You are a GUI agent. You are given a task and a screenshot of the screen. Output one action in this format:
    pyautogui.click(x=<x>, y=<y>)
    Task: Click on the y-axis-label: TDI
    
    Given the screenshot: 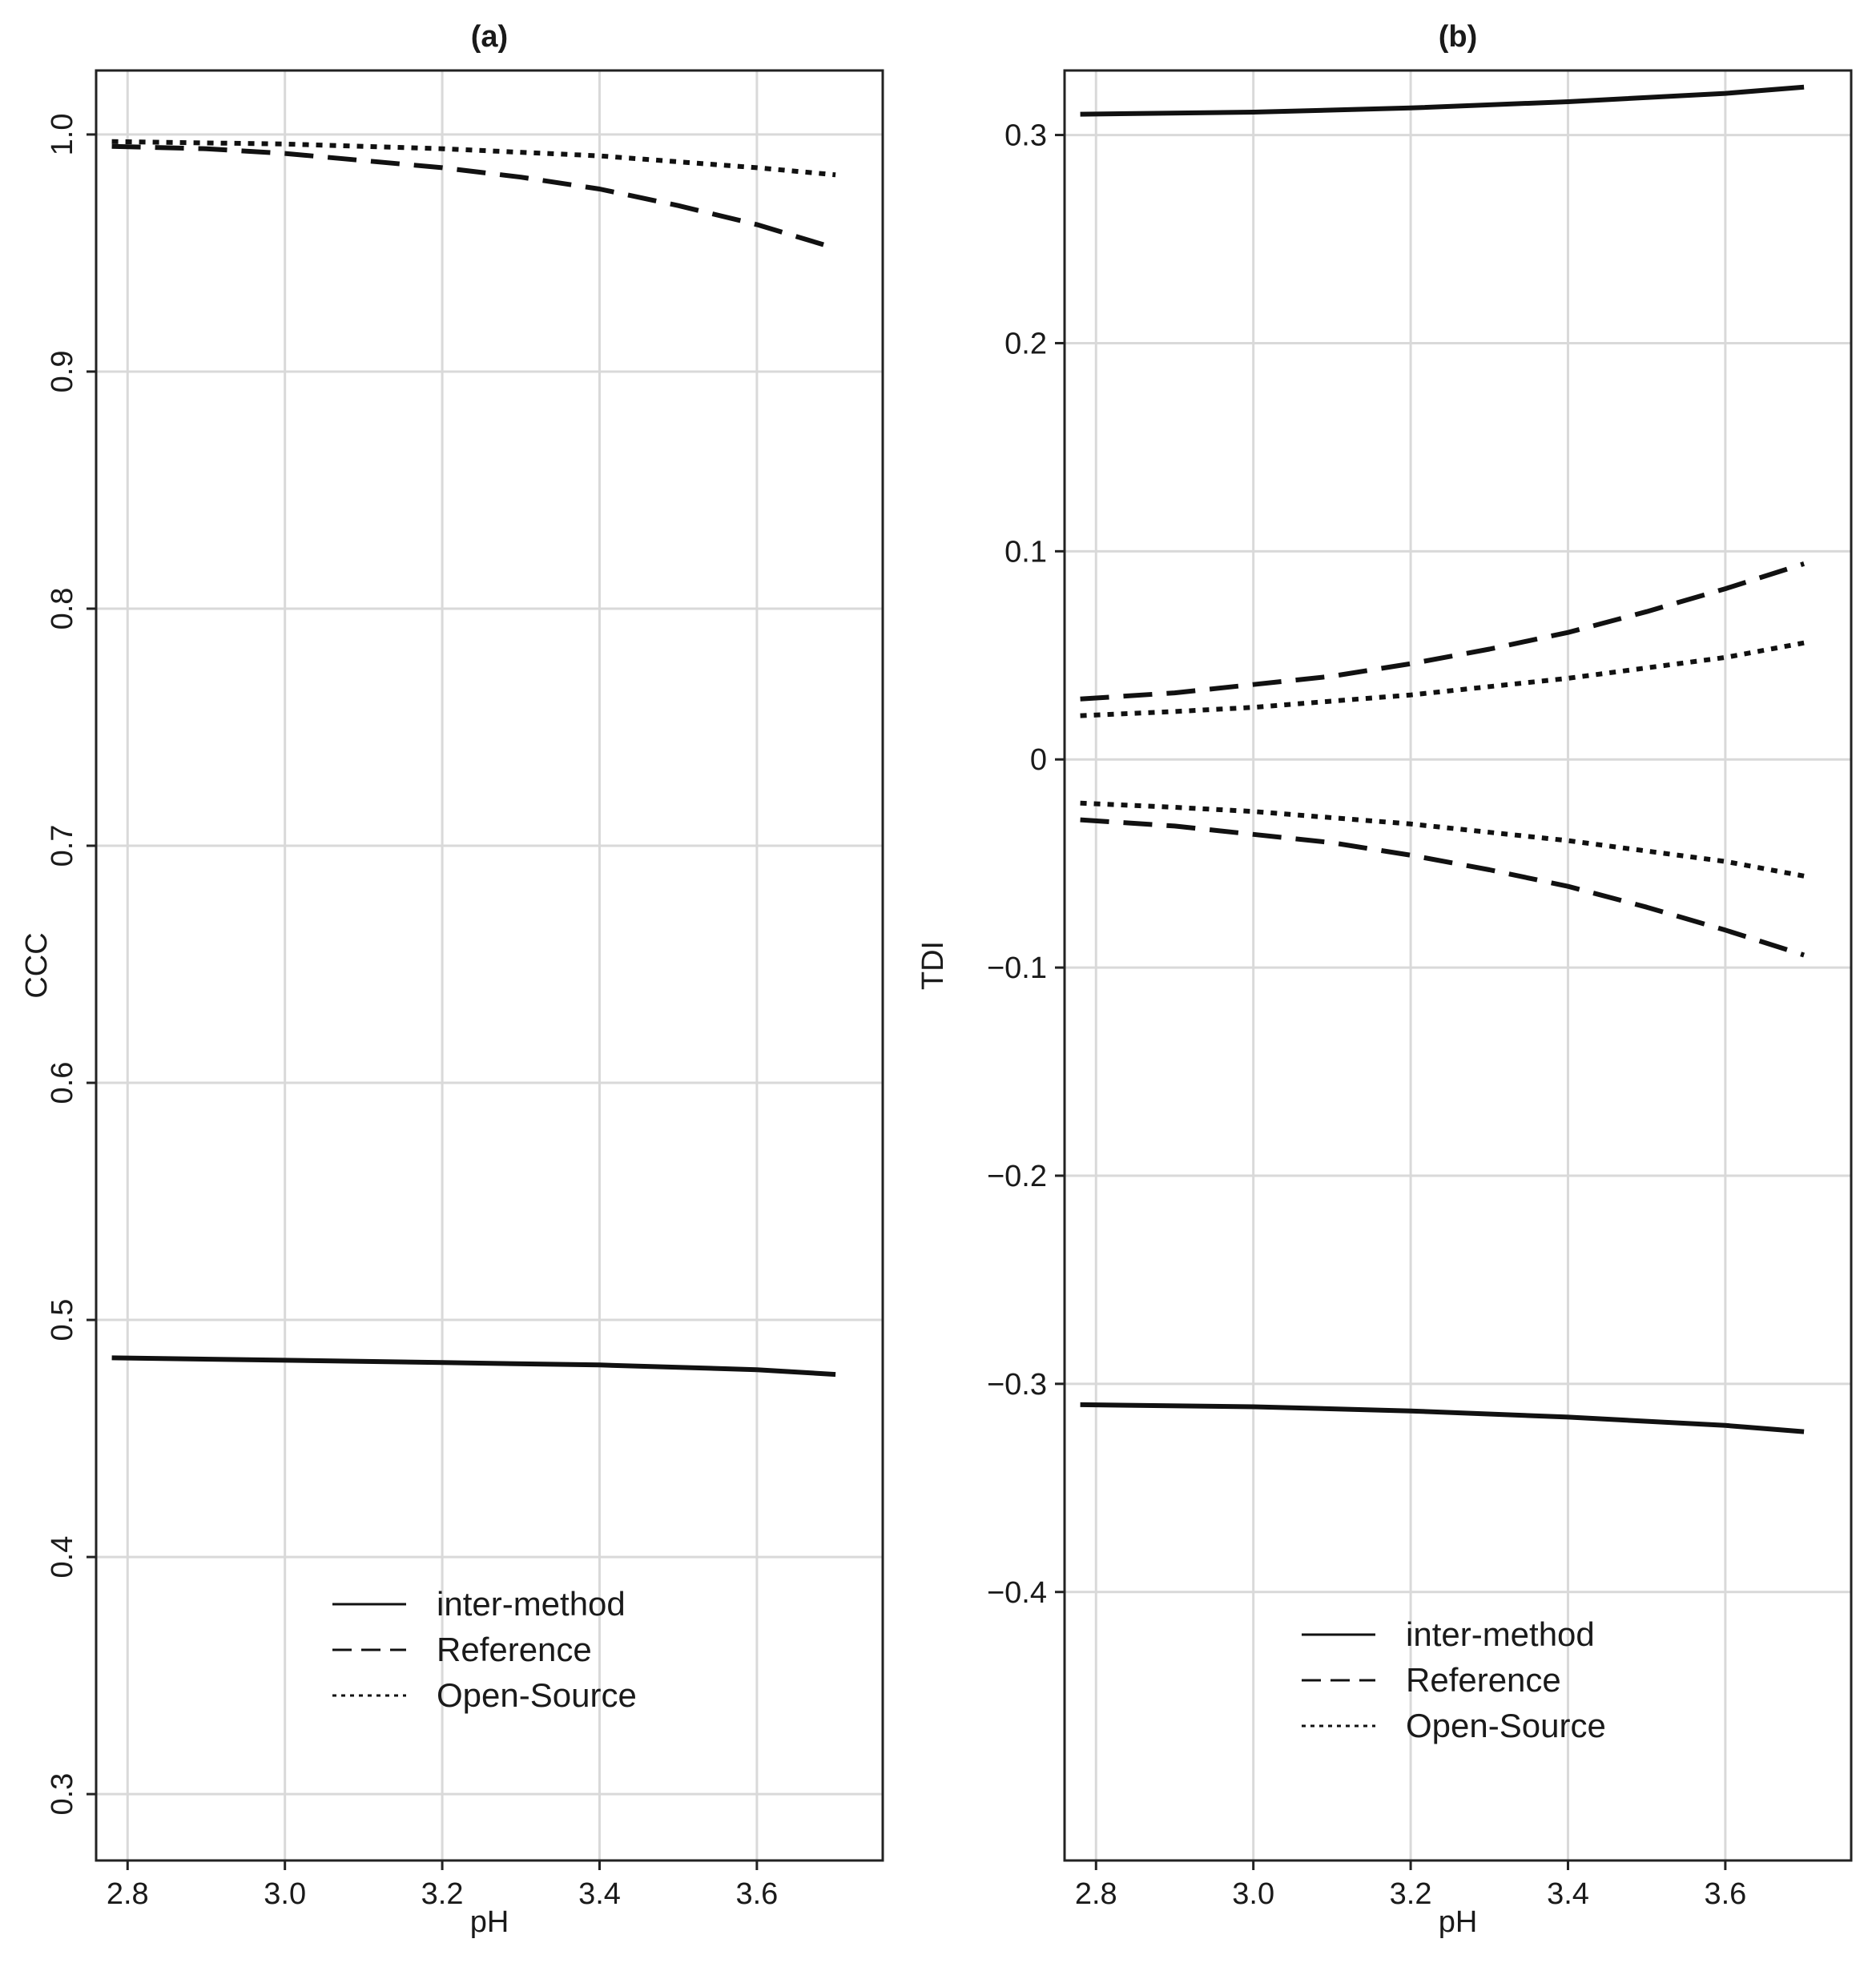 What is the action you would take?
    pyautogui.click(x=933, y=965)
    